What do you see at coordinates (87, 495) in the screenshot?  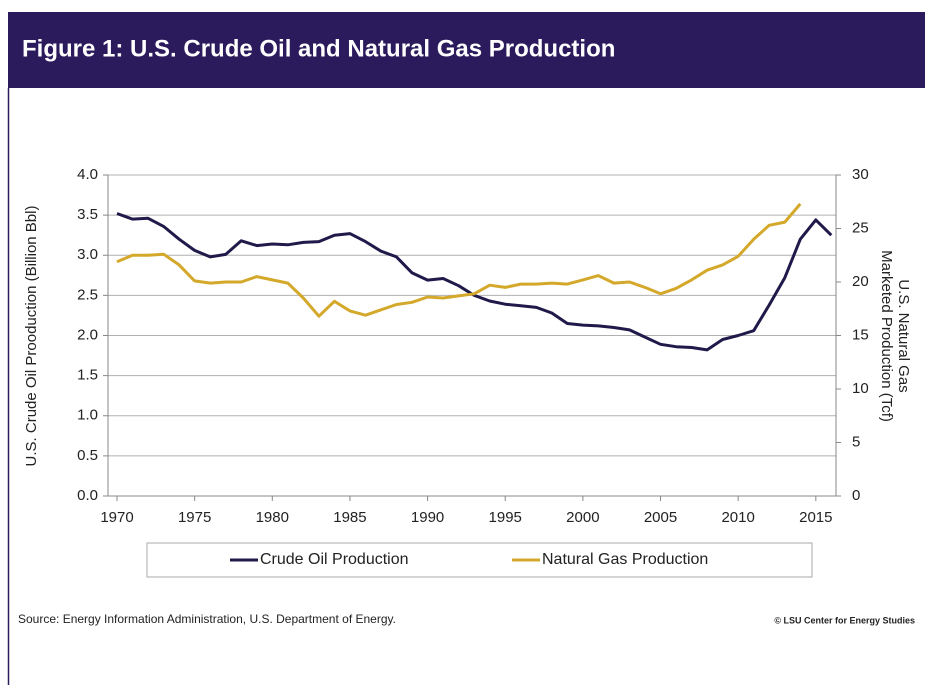 I see `y-tick-label: 0.0` at bounding box center [87, 495].